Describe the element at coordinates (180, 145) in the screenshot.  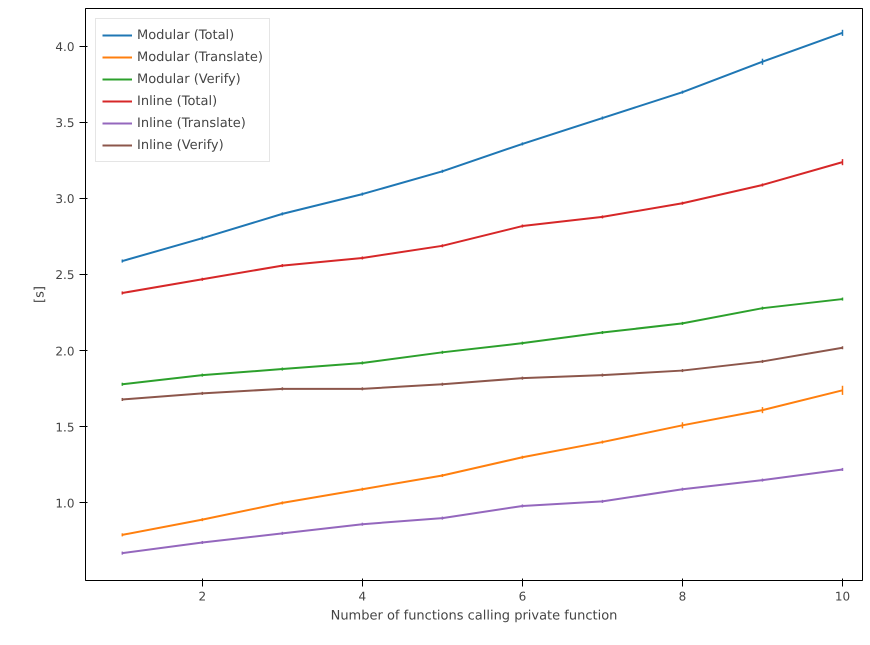
I see `legend-label: Inline (Verify)` at that location.